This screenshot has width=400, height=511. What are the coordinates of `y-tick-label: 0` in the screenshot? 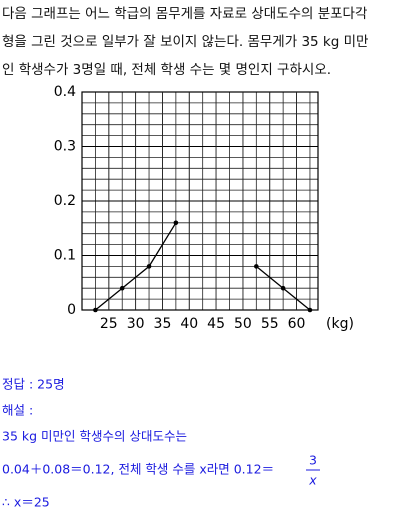 It's located at (71, 310).